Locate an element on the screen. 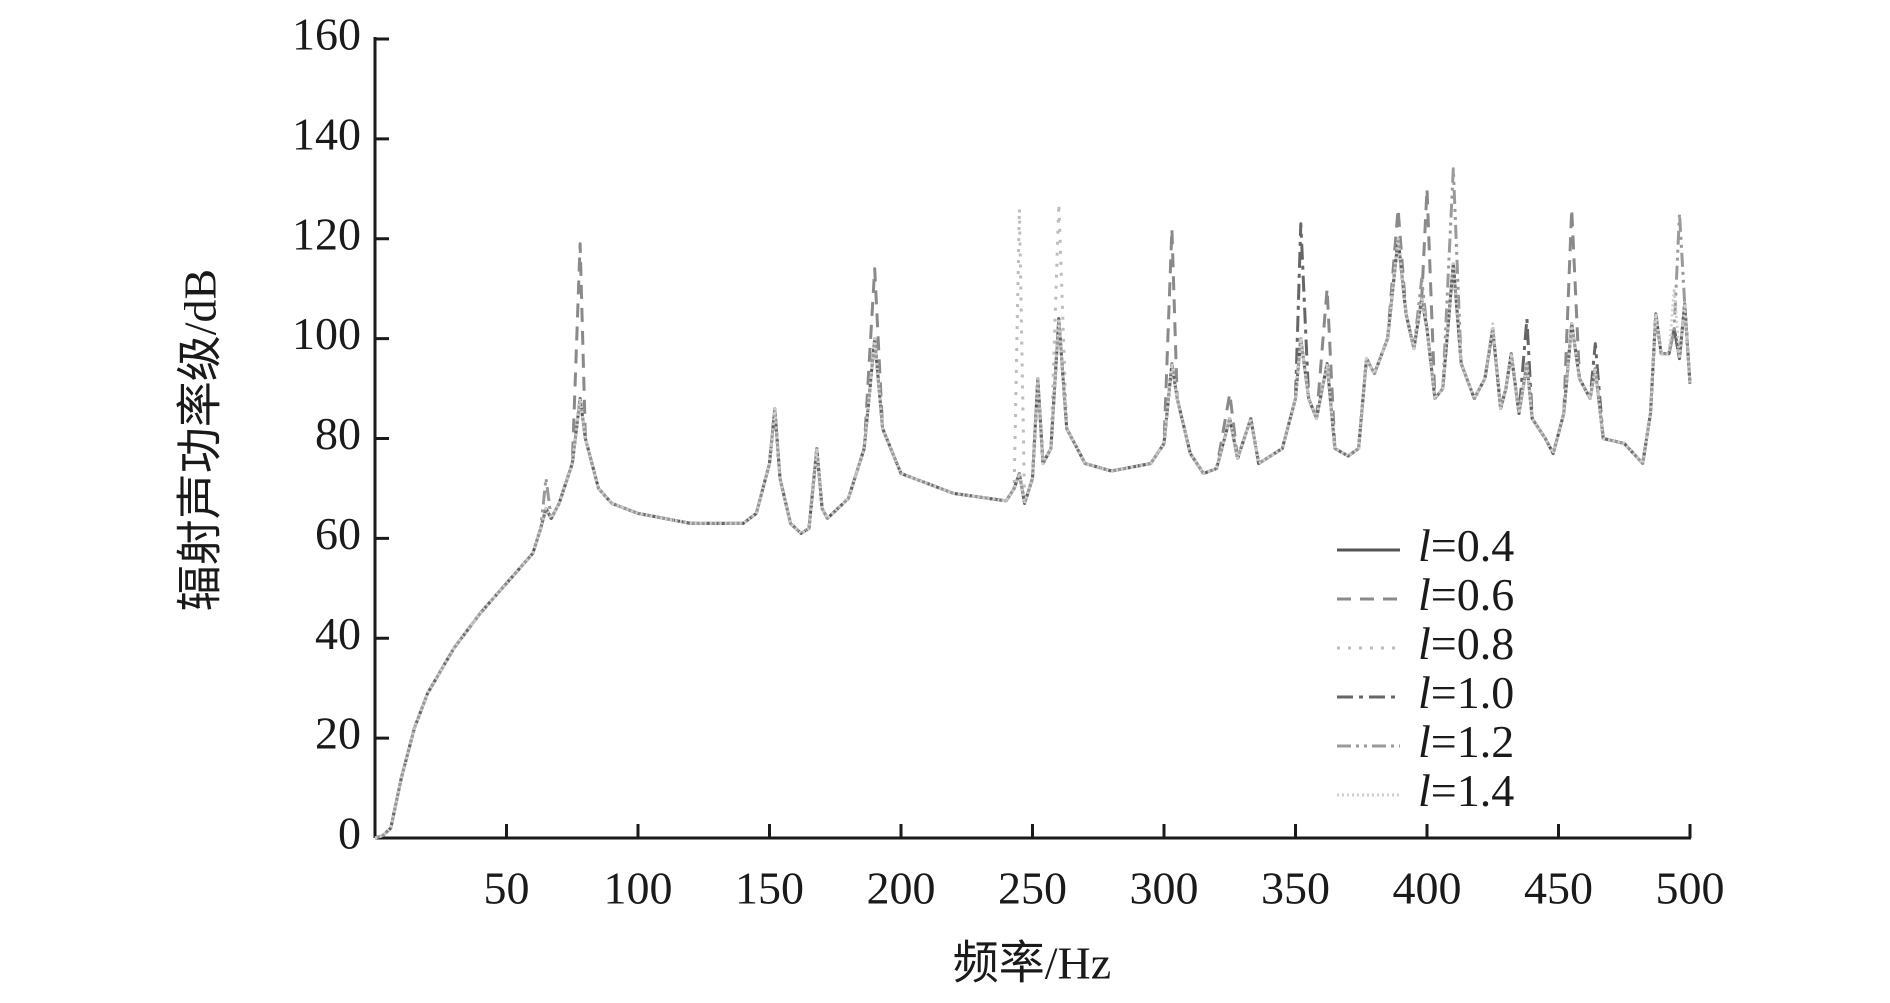 This screenshot has width=1890, height=1003. x-tick-label: 450 is located at coordinates (1558, 888).